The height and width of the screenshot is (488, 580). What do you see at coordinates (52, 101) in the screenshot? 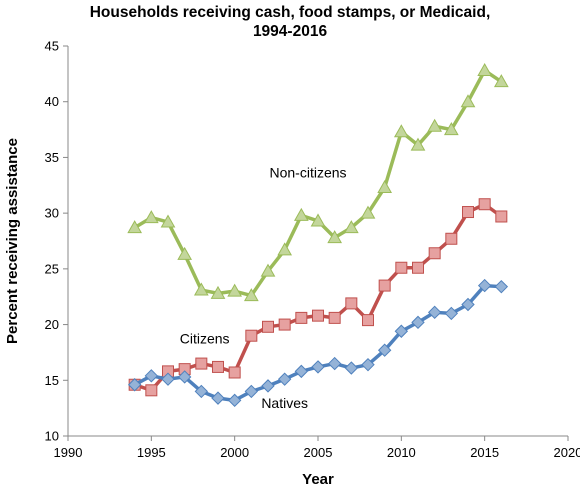
I see `y-tick-label: 40` at bounding box center [52, 101].